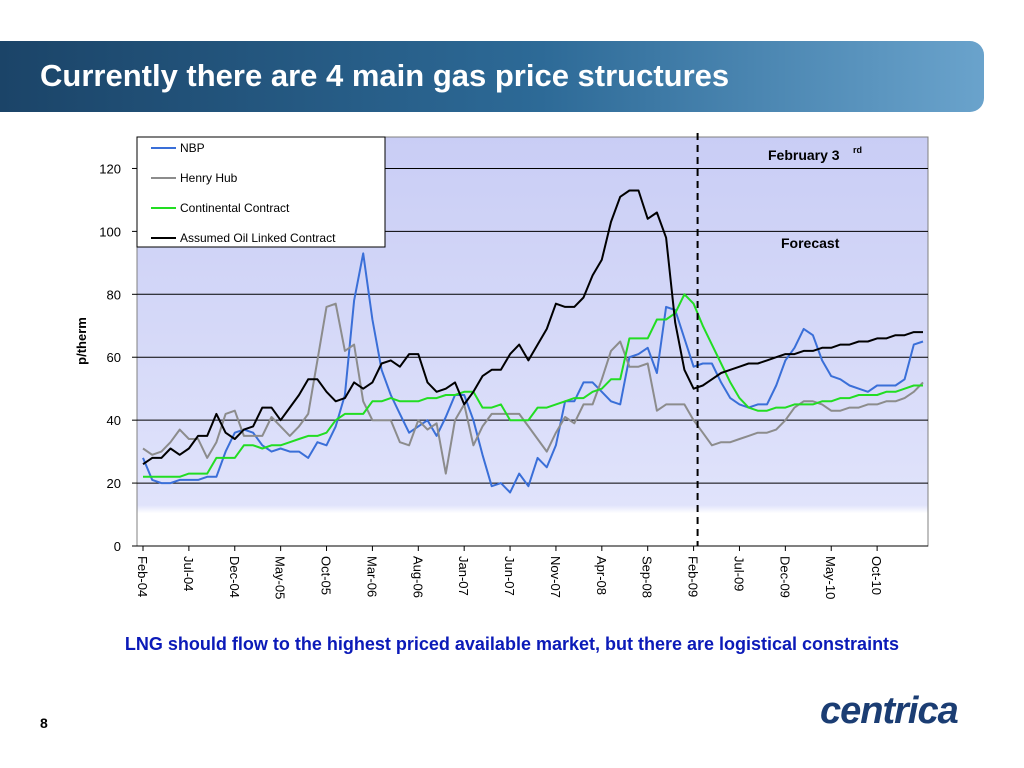 The height and width of the screenshot is (768, 1024). I want to click on y-tick-label: 80, so click(114, 294).